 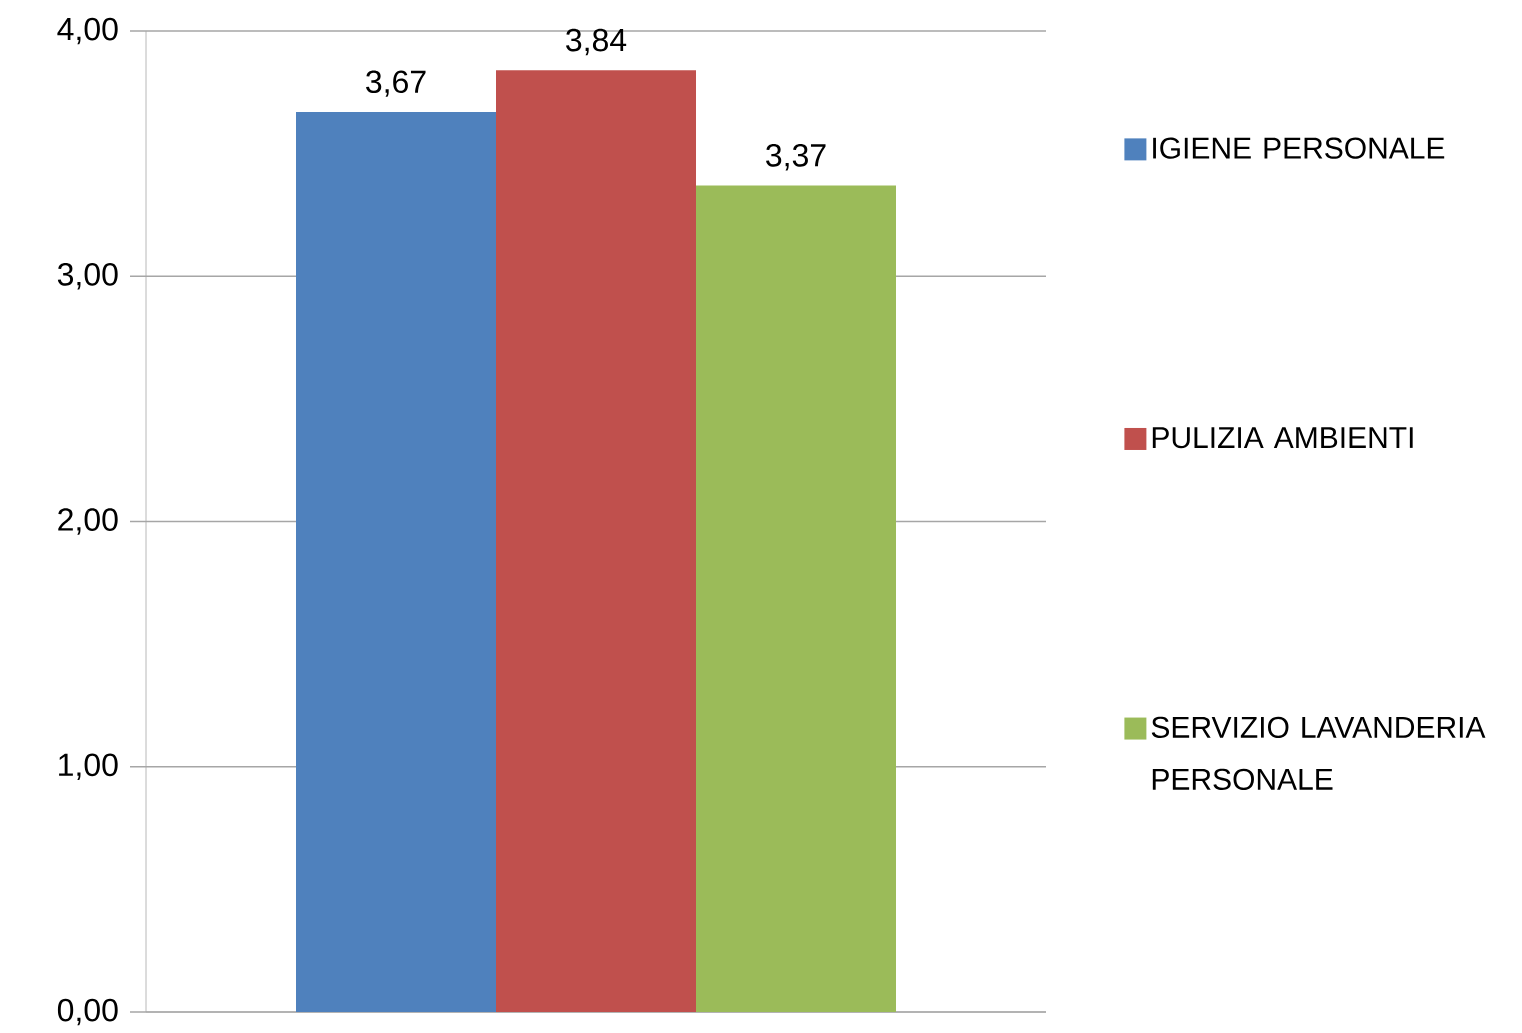 What do you see at coordinates (796, 157) in the screenshot?
I see `data-label: 3,37` at bounding box center [796, 157].